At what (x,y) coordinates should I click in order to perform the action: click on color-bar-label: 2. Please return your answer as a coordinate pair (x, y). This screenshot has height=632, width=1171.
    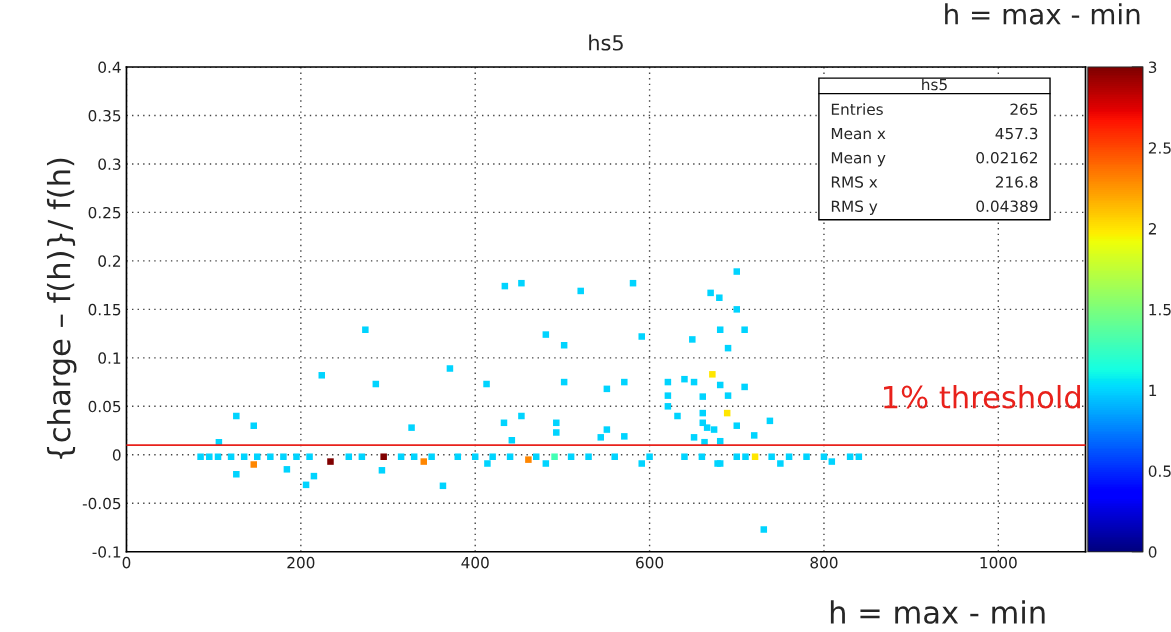
    Looking at the image, I should click on (1152, 229).